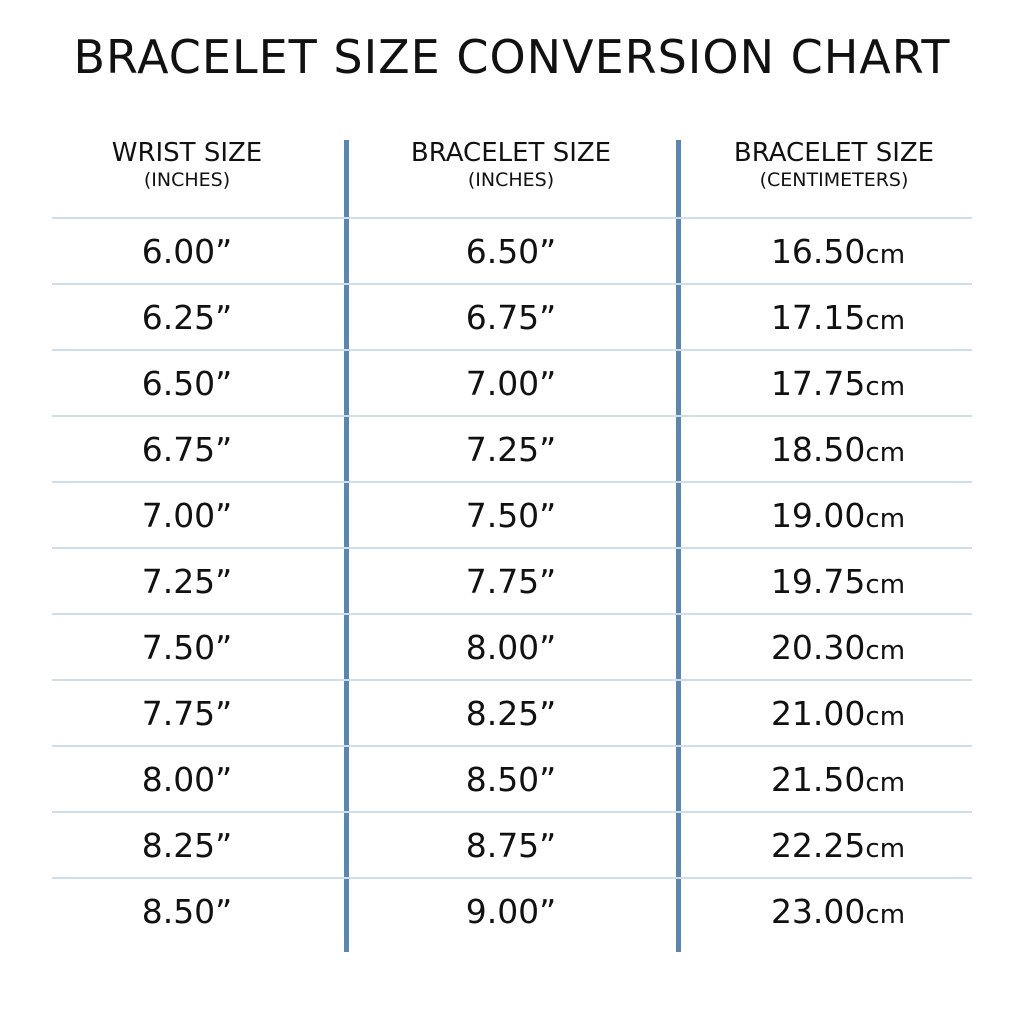 This screenshot has width=1024, height=1024. What do you see at coordinates (818, 317) in the screenshot?
I see `cm-value: 17.15` at bounding box center [818, 317].